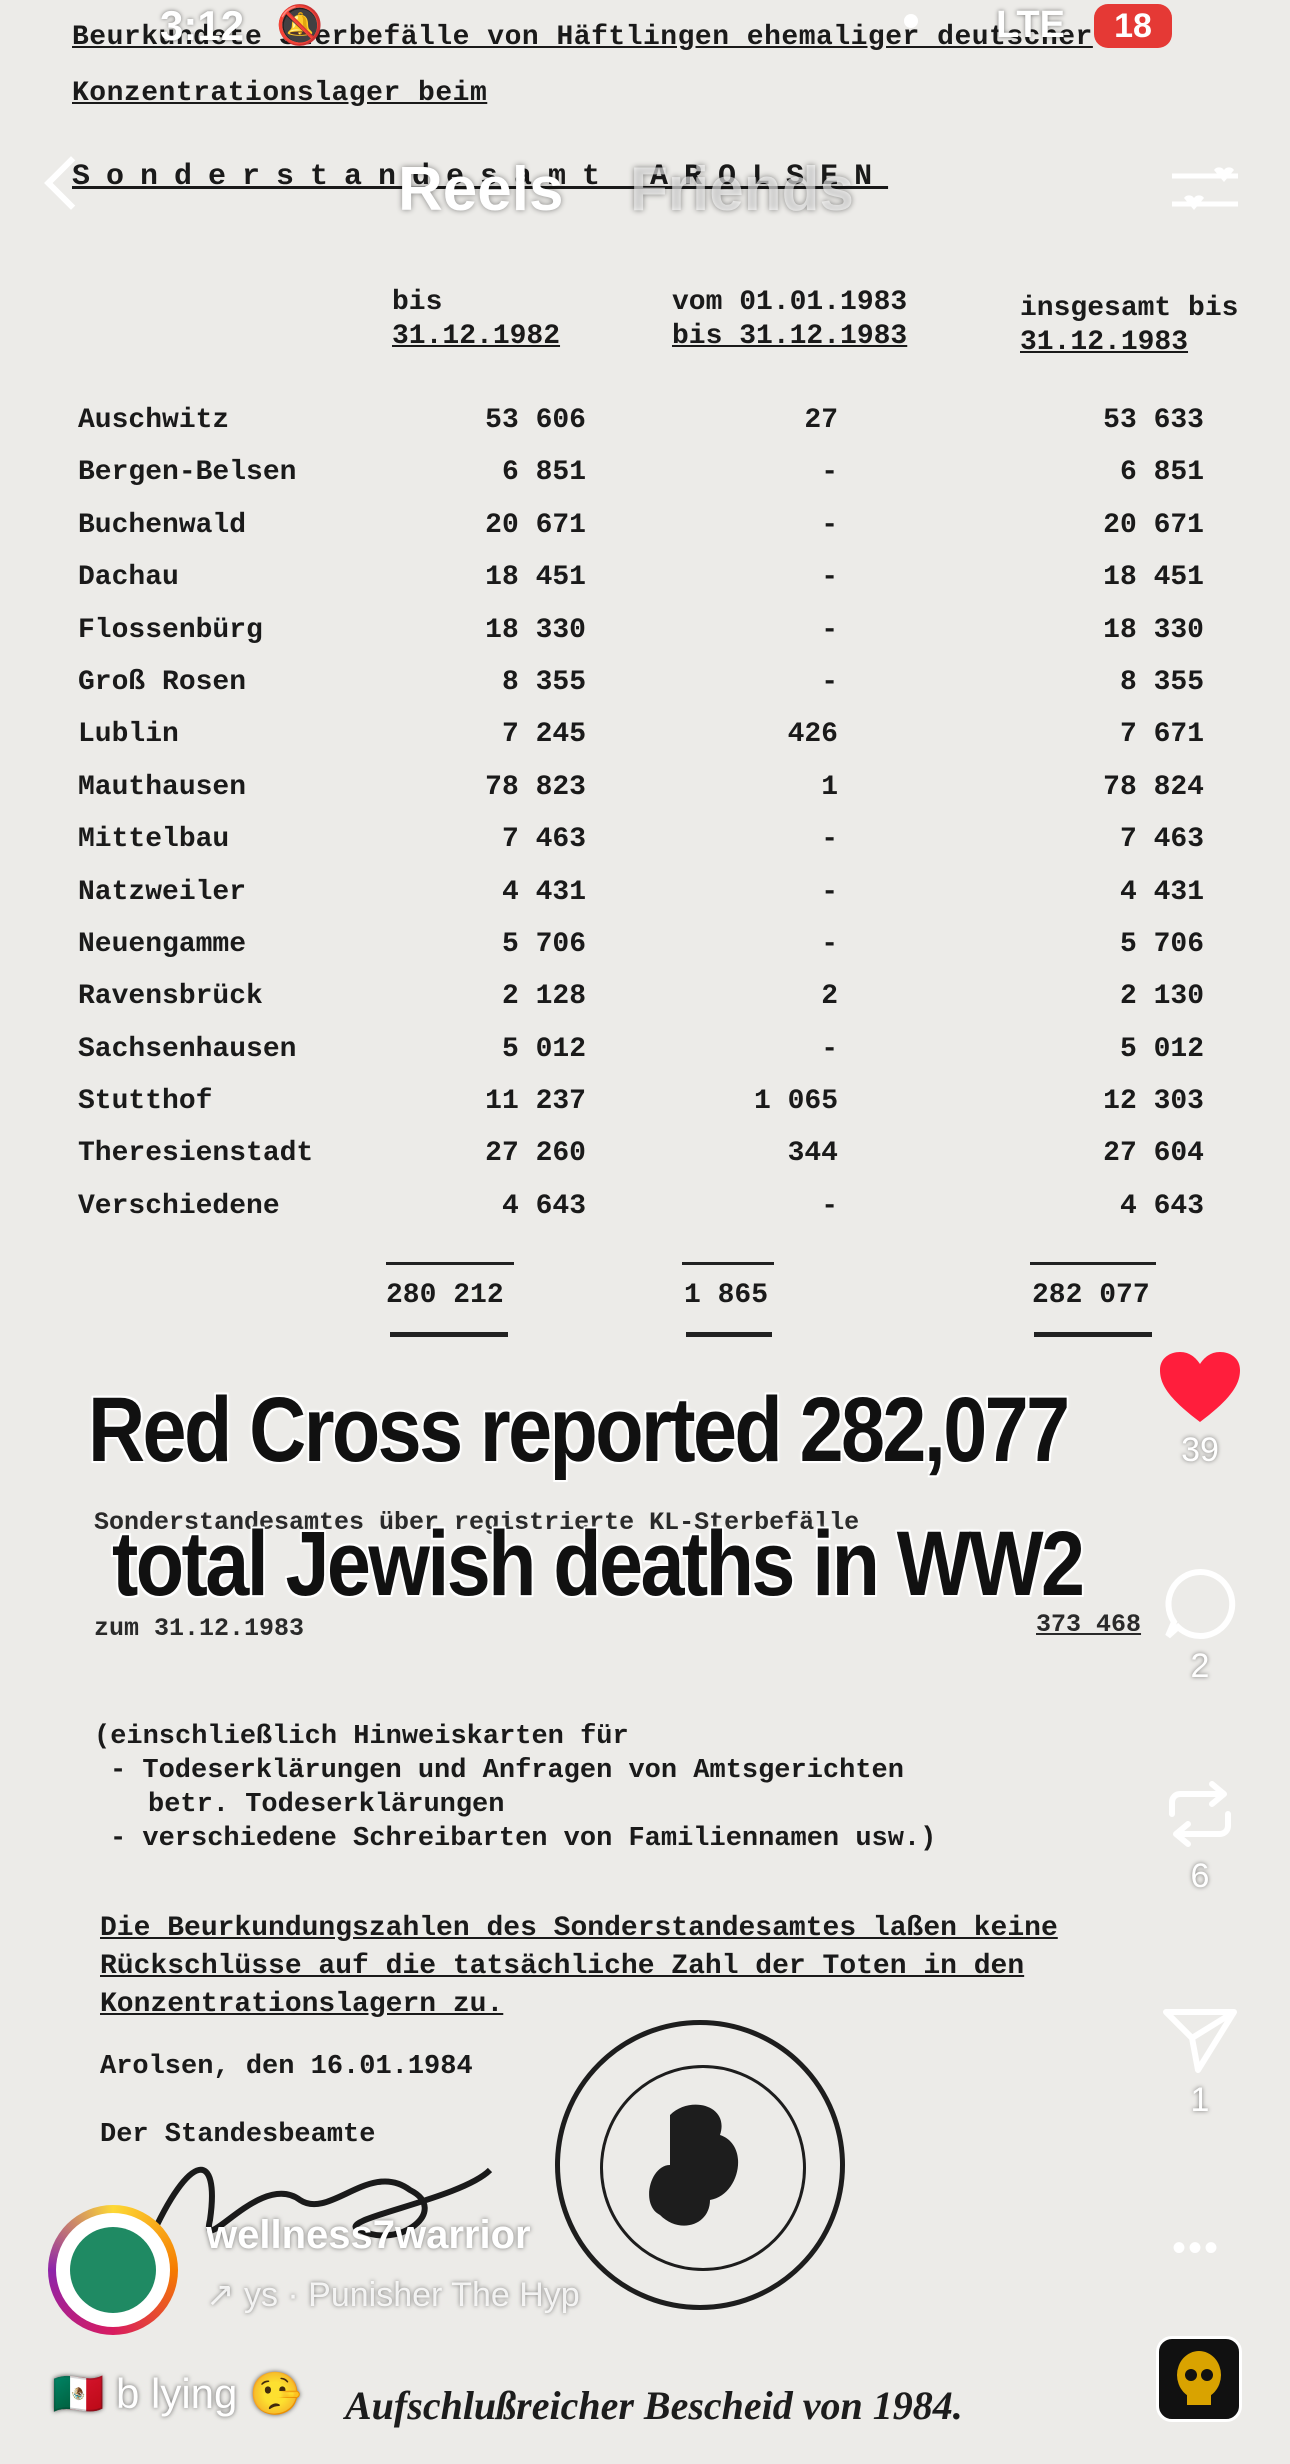  I want to click on audio-thumbnail, so click(1199, 2379).